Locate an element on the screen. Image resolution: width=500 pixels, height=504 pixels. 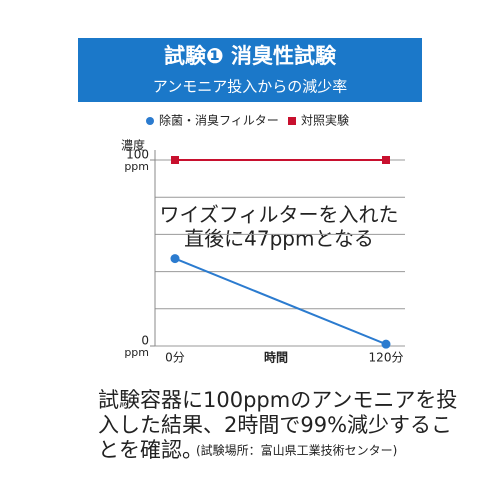
y-tick-label: 0 is located at coordinates (145, 341).